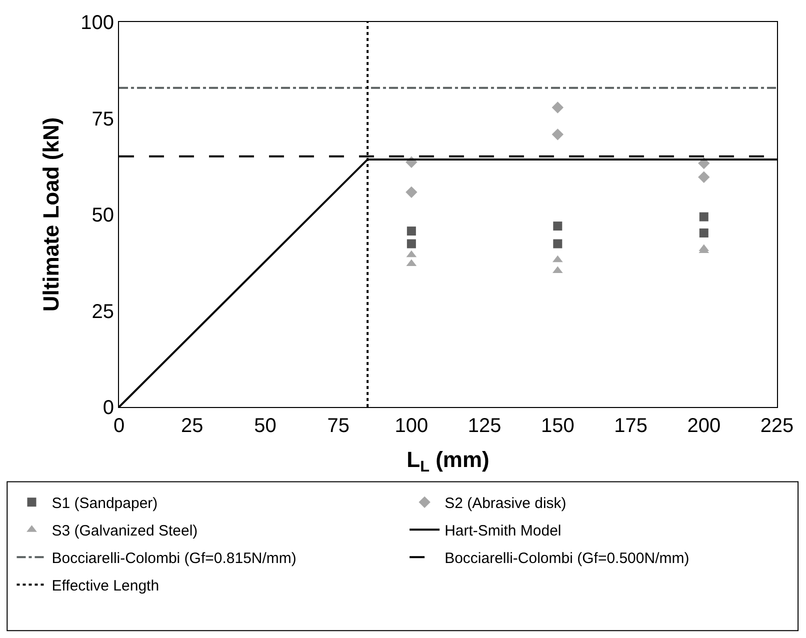 The image size is (806, 638). Describe the element at coordinates (125, 531) in the screenshot. I see `legend-label: S3 (Galvanized Steel)` at that location.